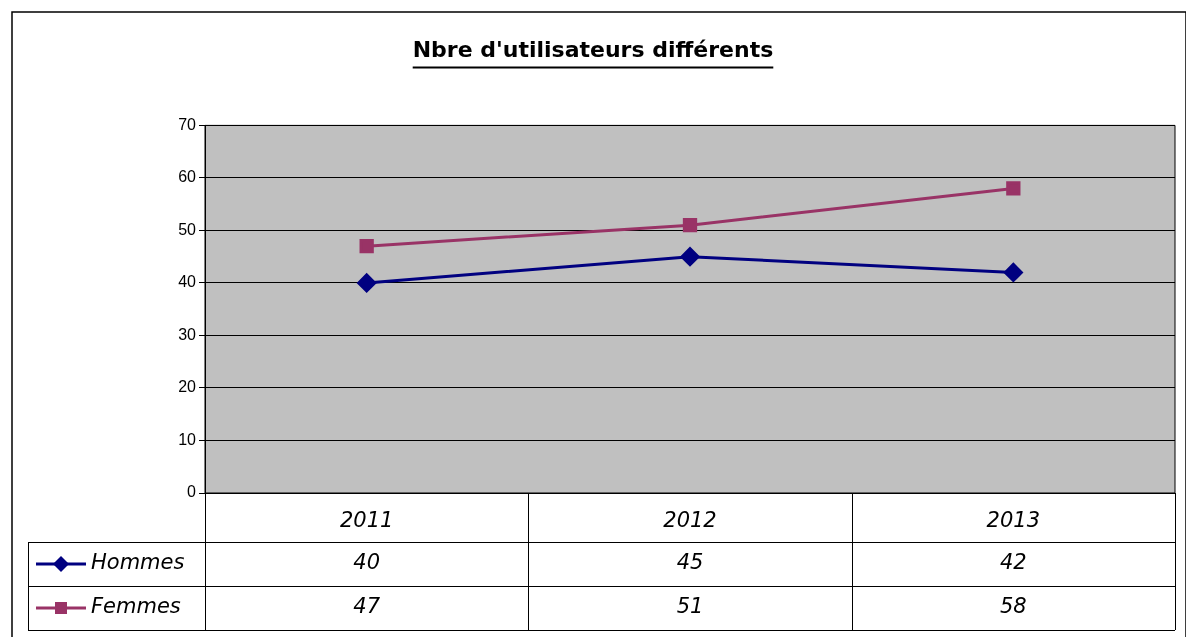 Image resolution: width=1186 pixels, height=637 pixels. I want to click on y-tick-label: 50, so click(187, 229).